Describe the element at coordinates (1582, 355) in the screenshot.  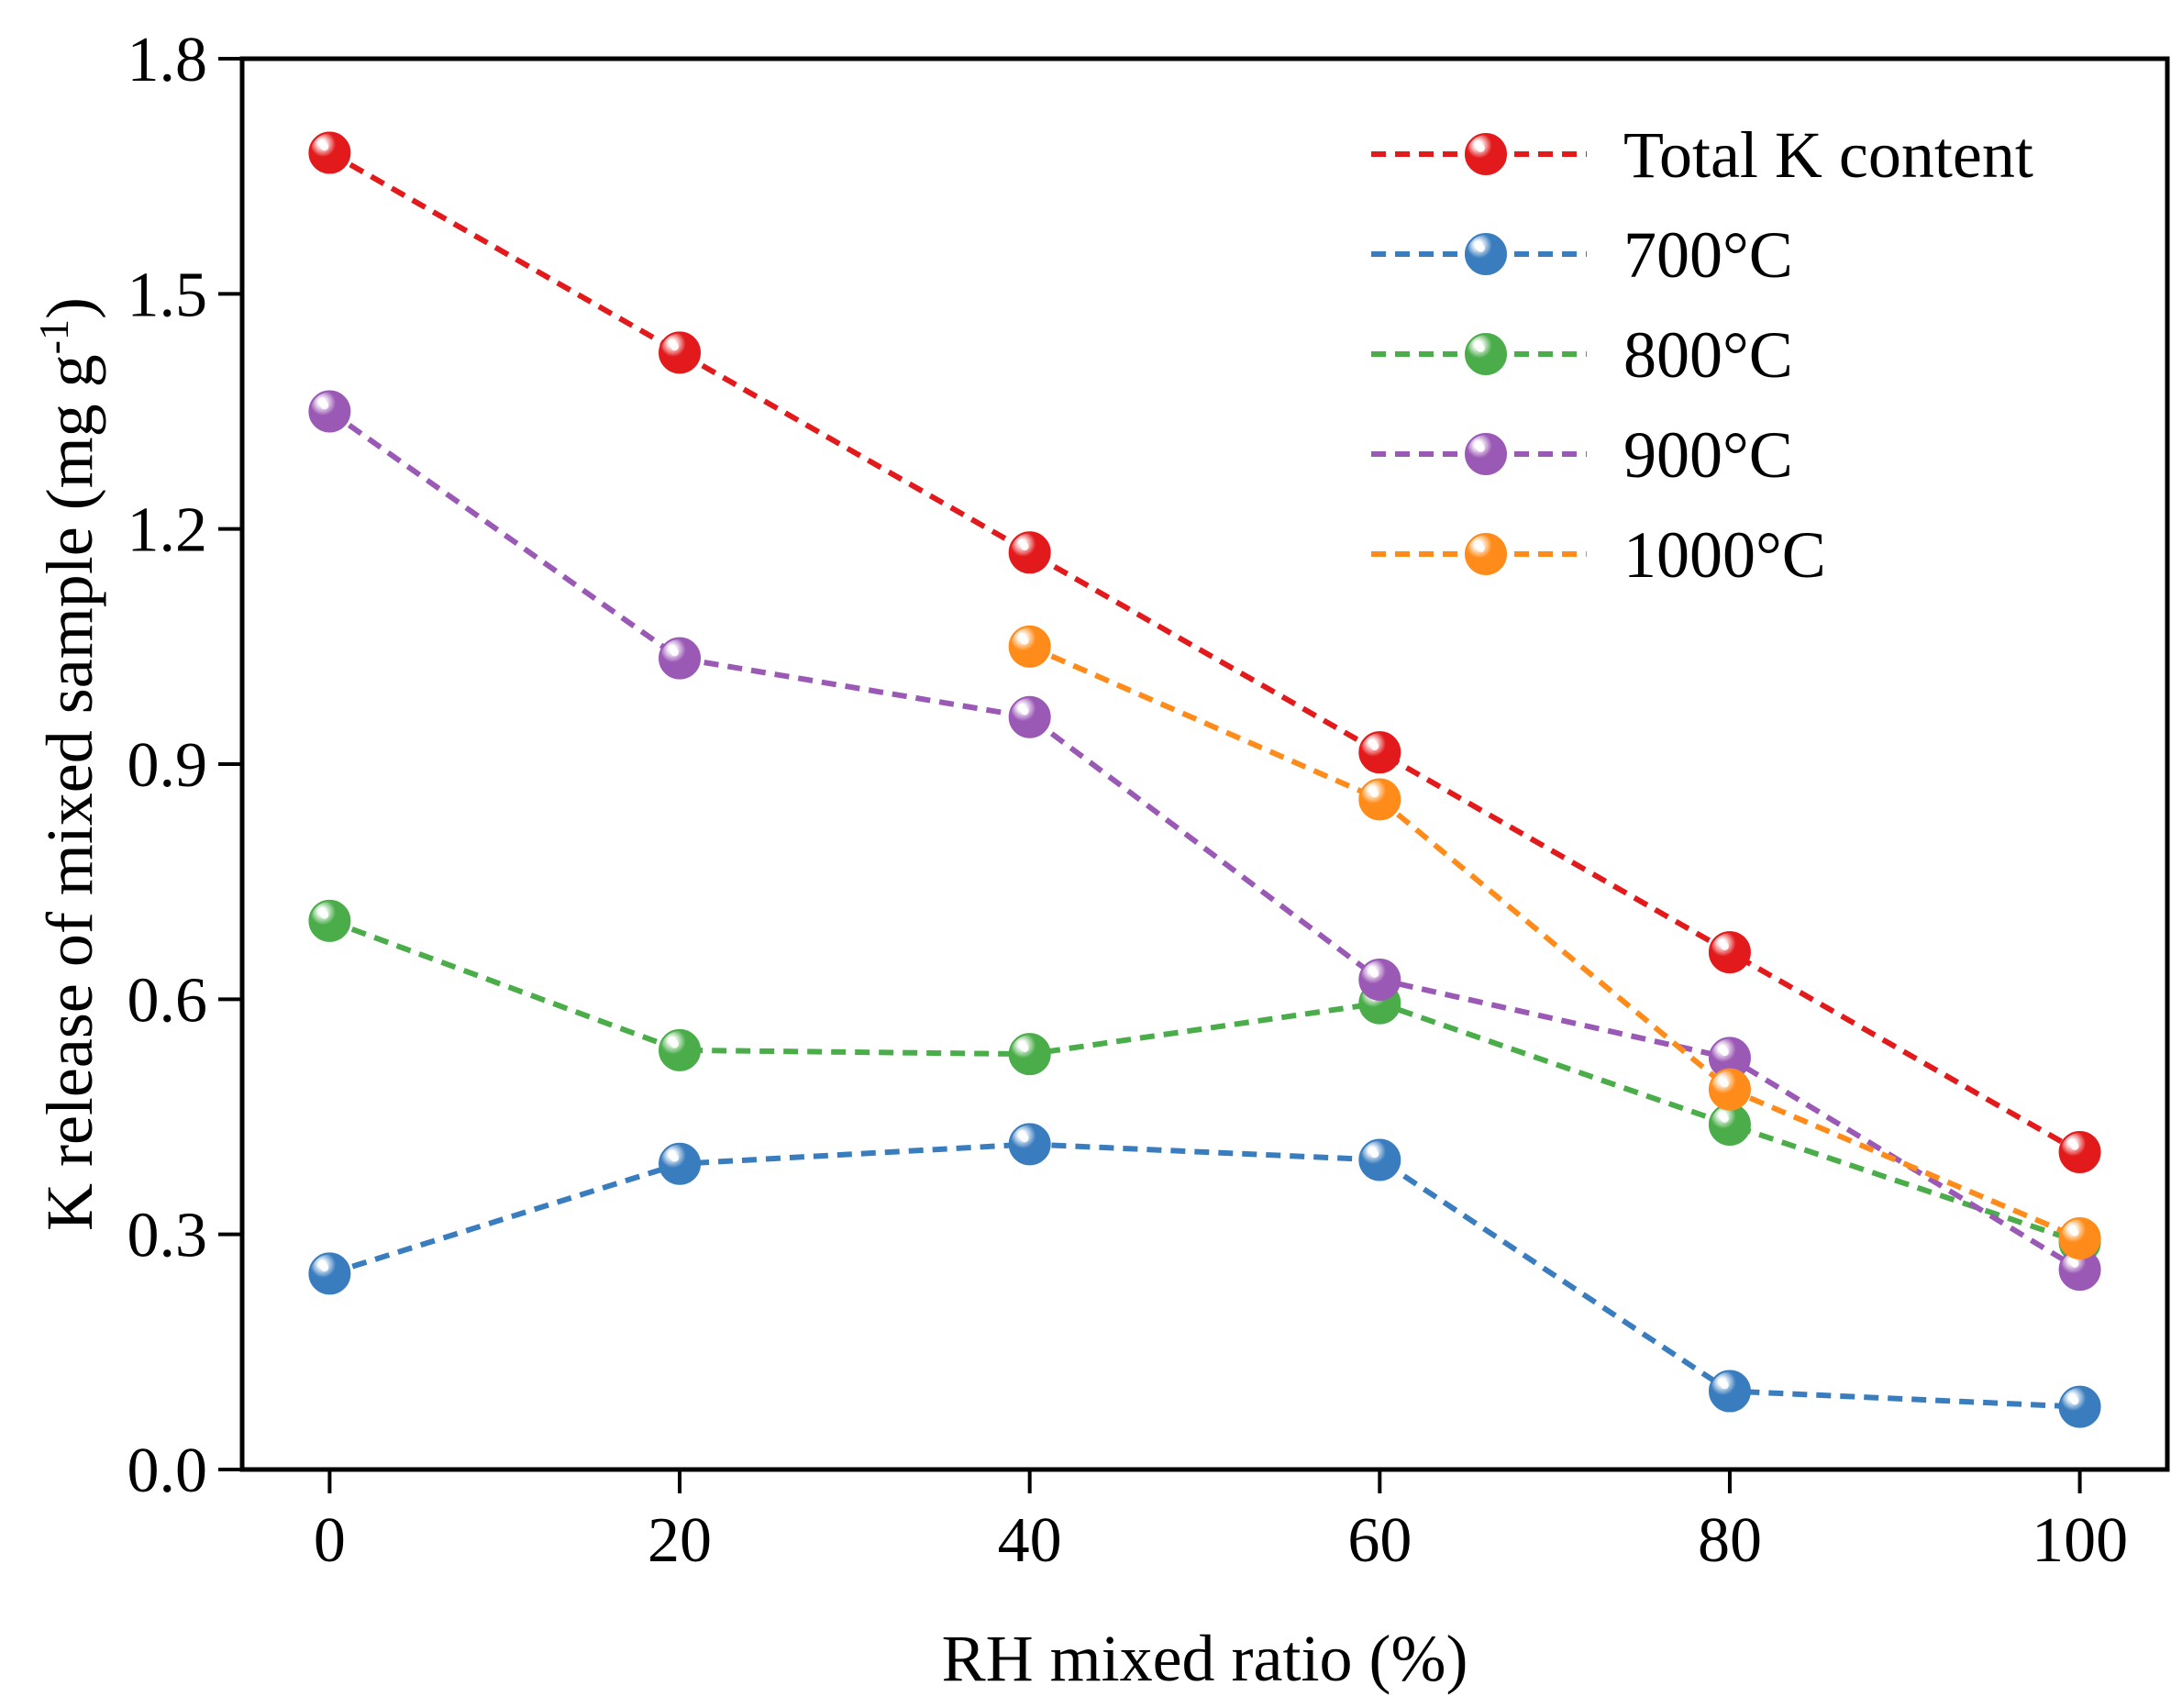
I see `legend-item-800-c: 800°C` at that location.